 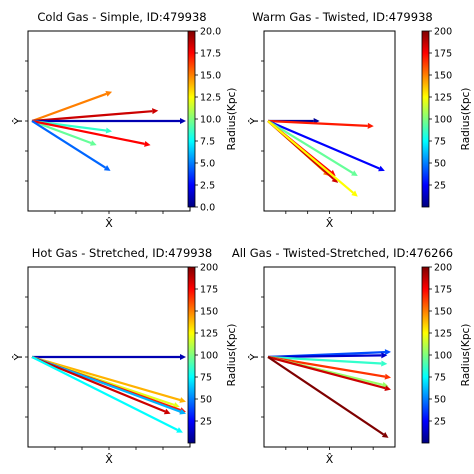 I want to click on colorbar-tick-label: 175, so click(x=443, y=54).